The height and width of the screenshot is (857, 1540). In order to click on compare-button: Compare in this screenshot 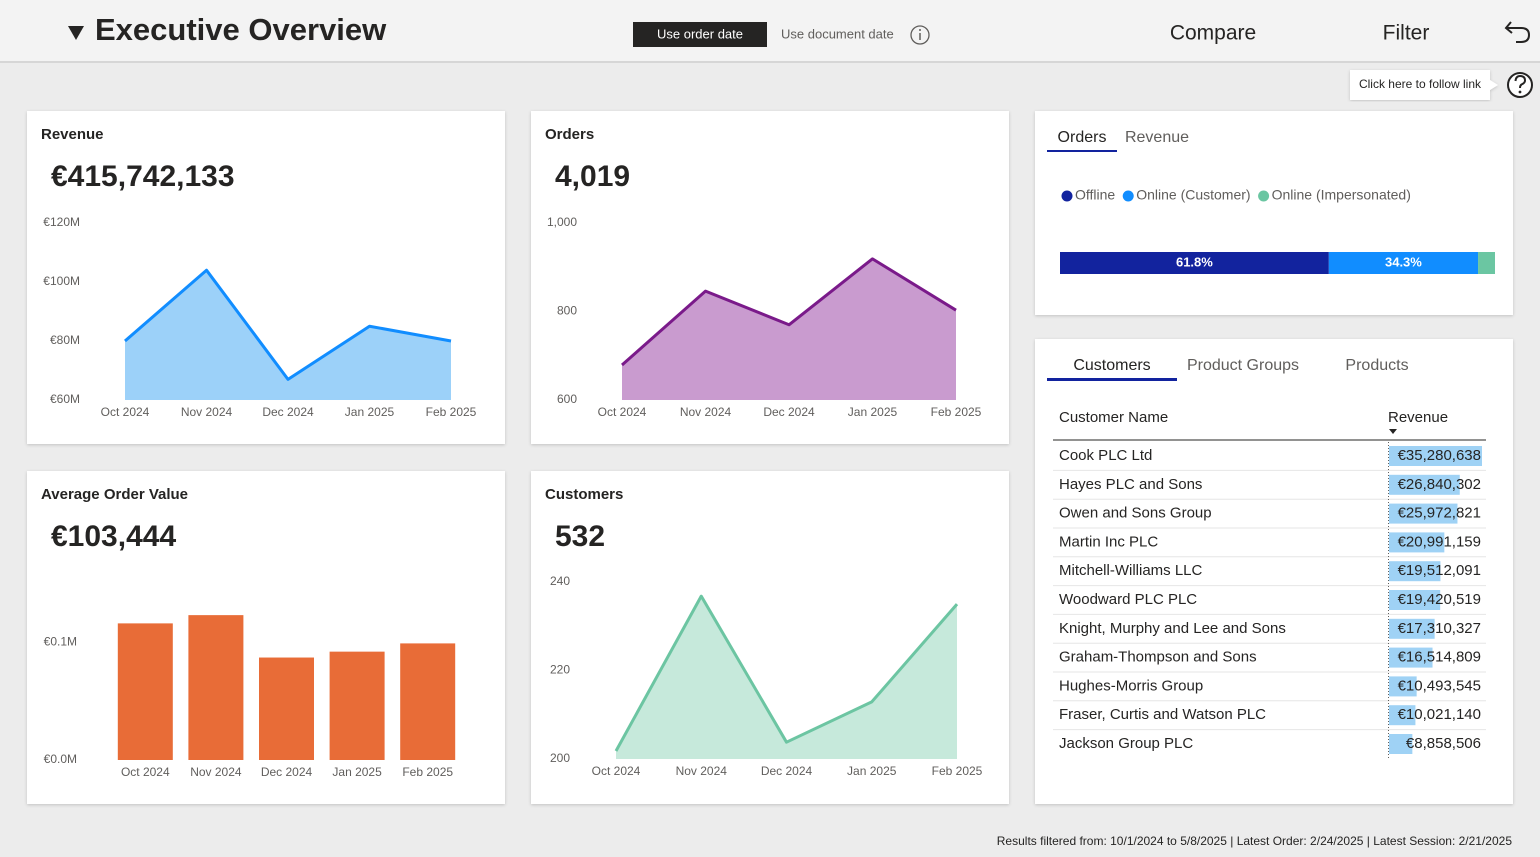, I will do `click(1213, 33)`.